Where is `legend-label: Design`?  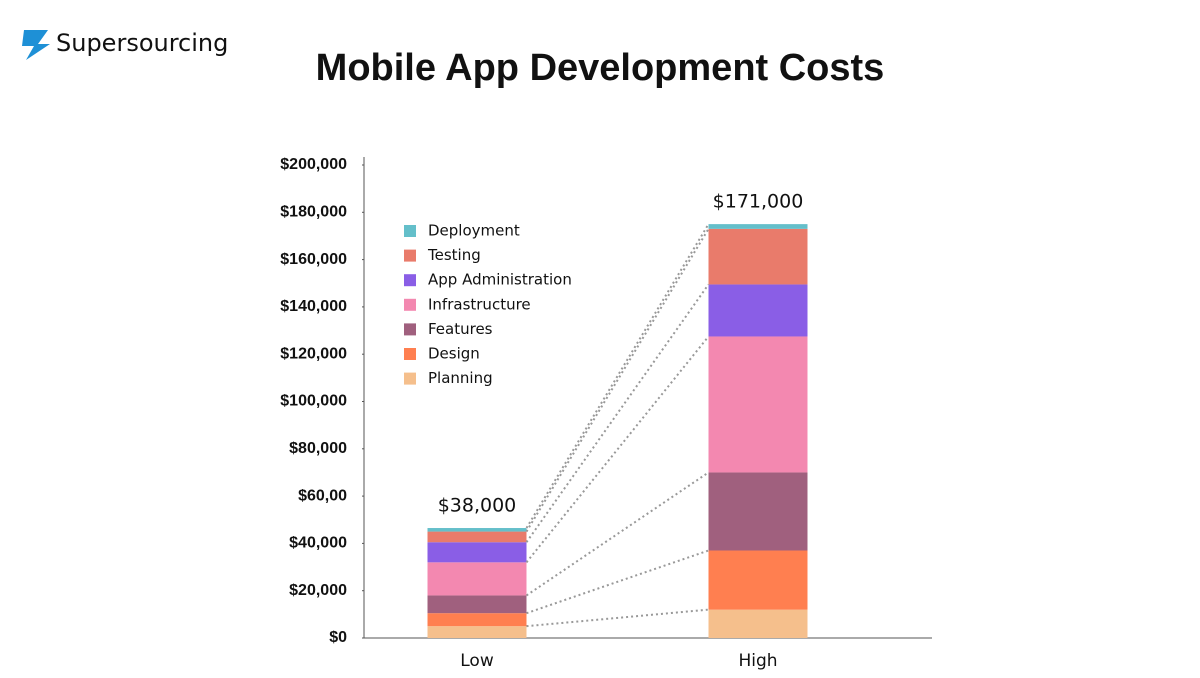 legend-label: Design is located at coordinates (454, 354).